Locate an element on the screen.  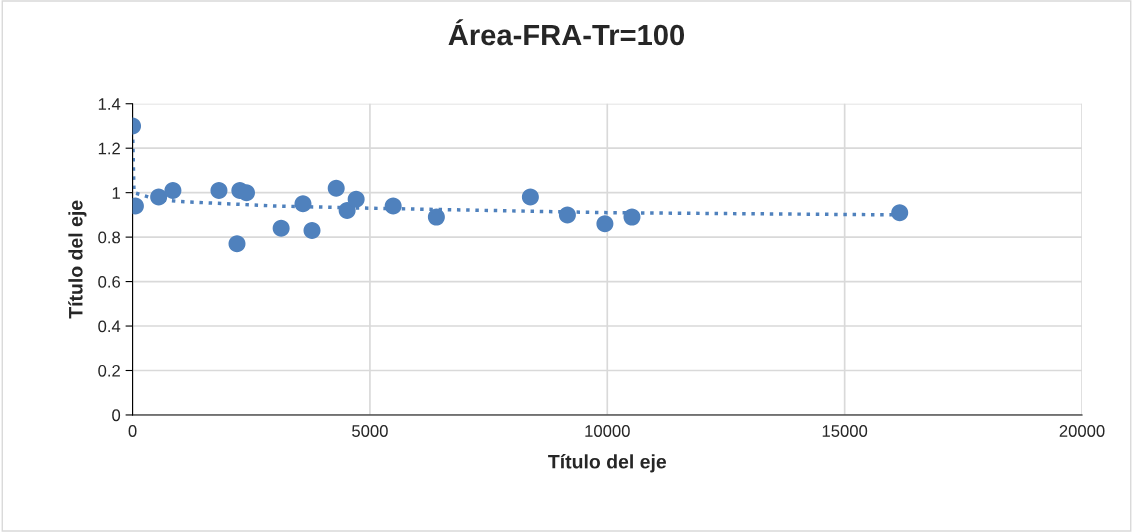
x-tick-label: 10000 is located at coordinates (607, 431).